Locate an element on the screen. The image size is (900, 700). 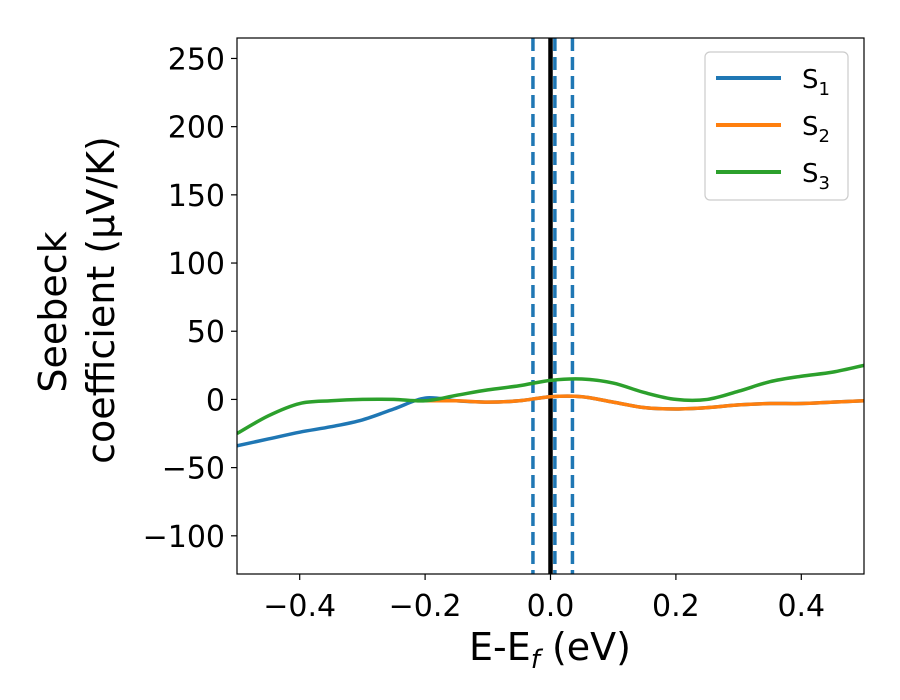
y-axis-title-line1: Seebeck is located at coordinates (53, 311).